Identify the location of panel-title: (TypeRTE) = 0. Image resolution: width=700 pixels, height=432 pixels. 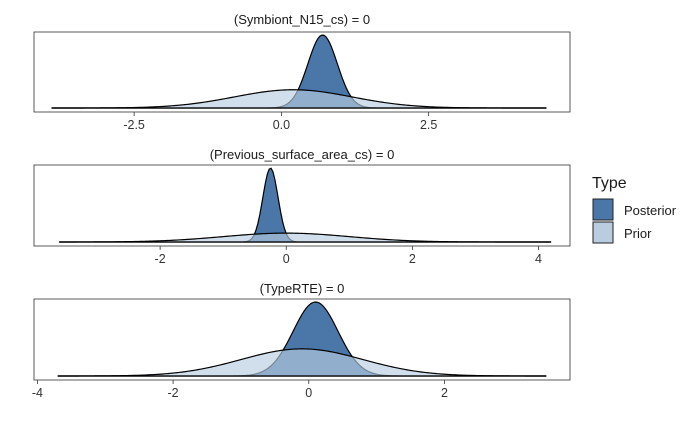
(302, 288).